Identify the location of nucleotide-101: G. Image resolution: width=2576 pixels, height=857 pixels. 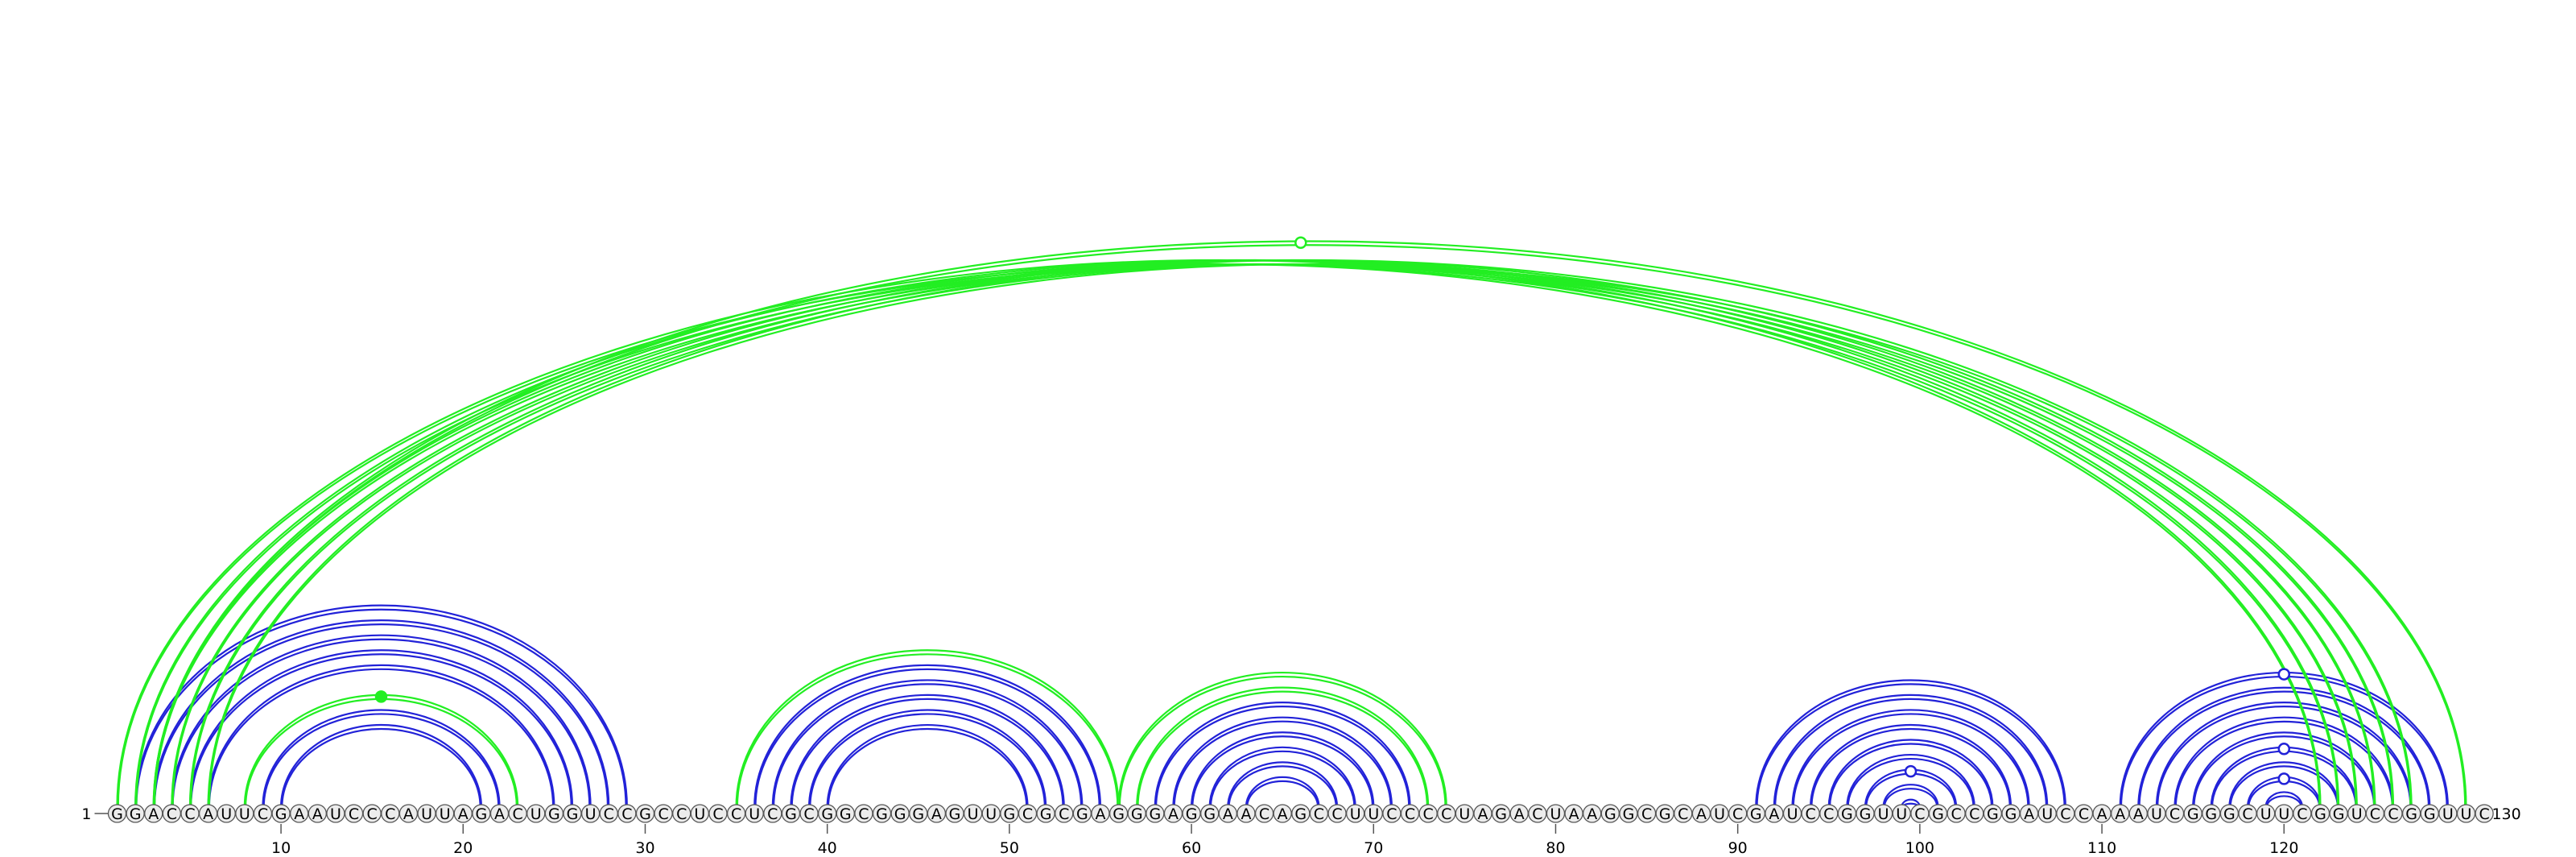
(1938, 813).